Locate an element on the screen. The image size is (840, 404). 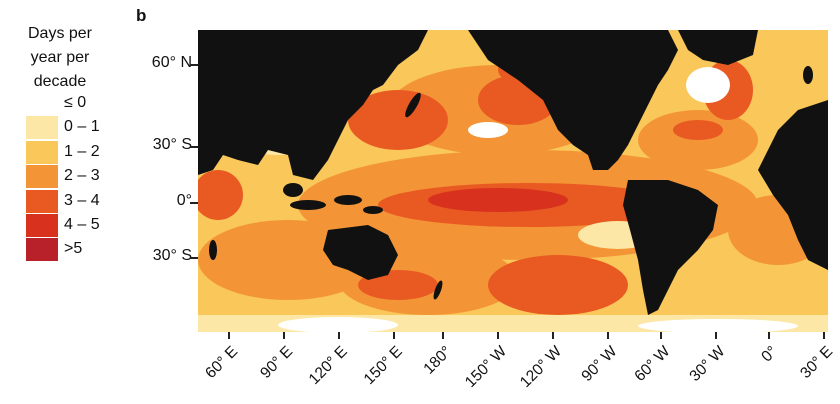
legend-title-line-1: Days per is located at coordinates (60, 33).